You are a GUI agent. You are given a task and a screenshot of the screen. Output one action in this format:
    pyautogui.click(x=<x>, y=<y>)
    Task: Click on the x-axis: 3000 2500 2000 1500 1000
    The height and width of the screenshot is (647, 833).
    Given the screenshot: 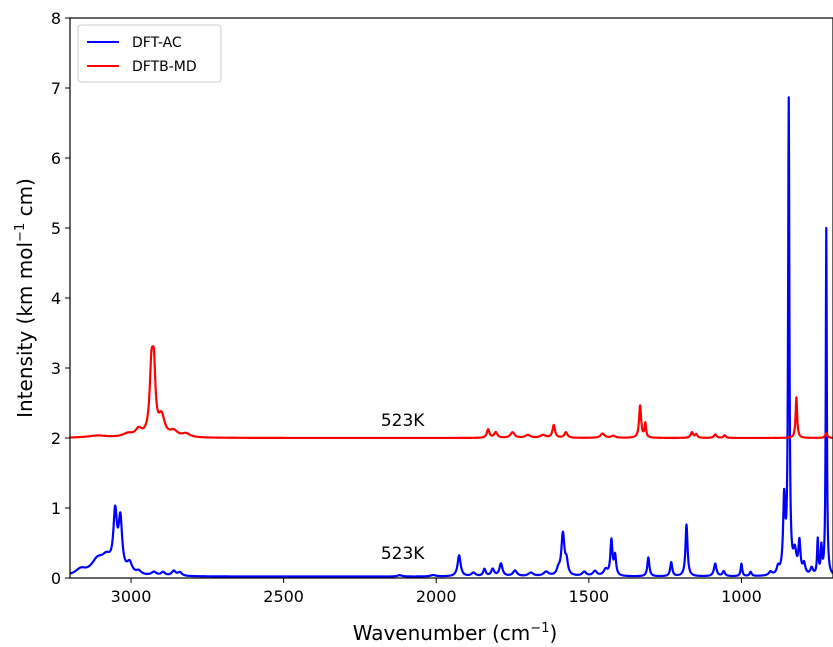 What is the action you would take?
    pyautogui.click(x=436, y=592)
    